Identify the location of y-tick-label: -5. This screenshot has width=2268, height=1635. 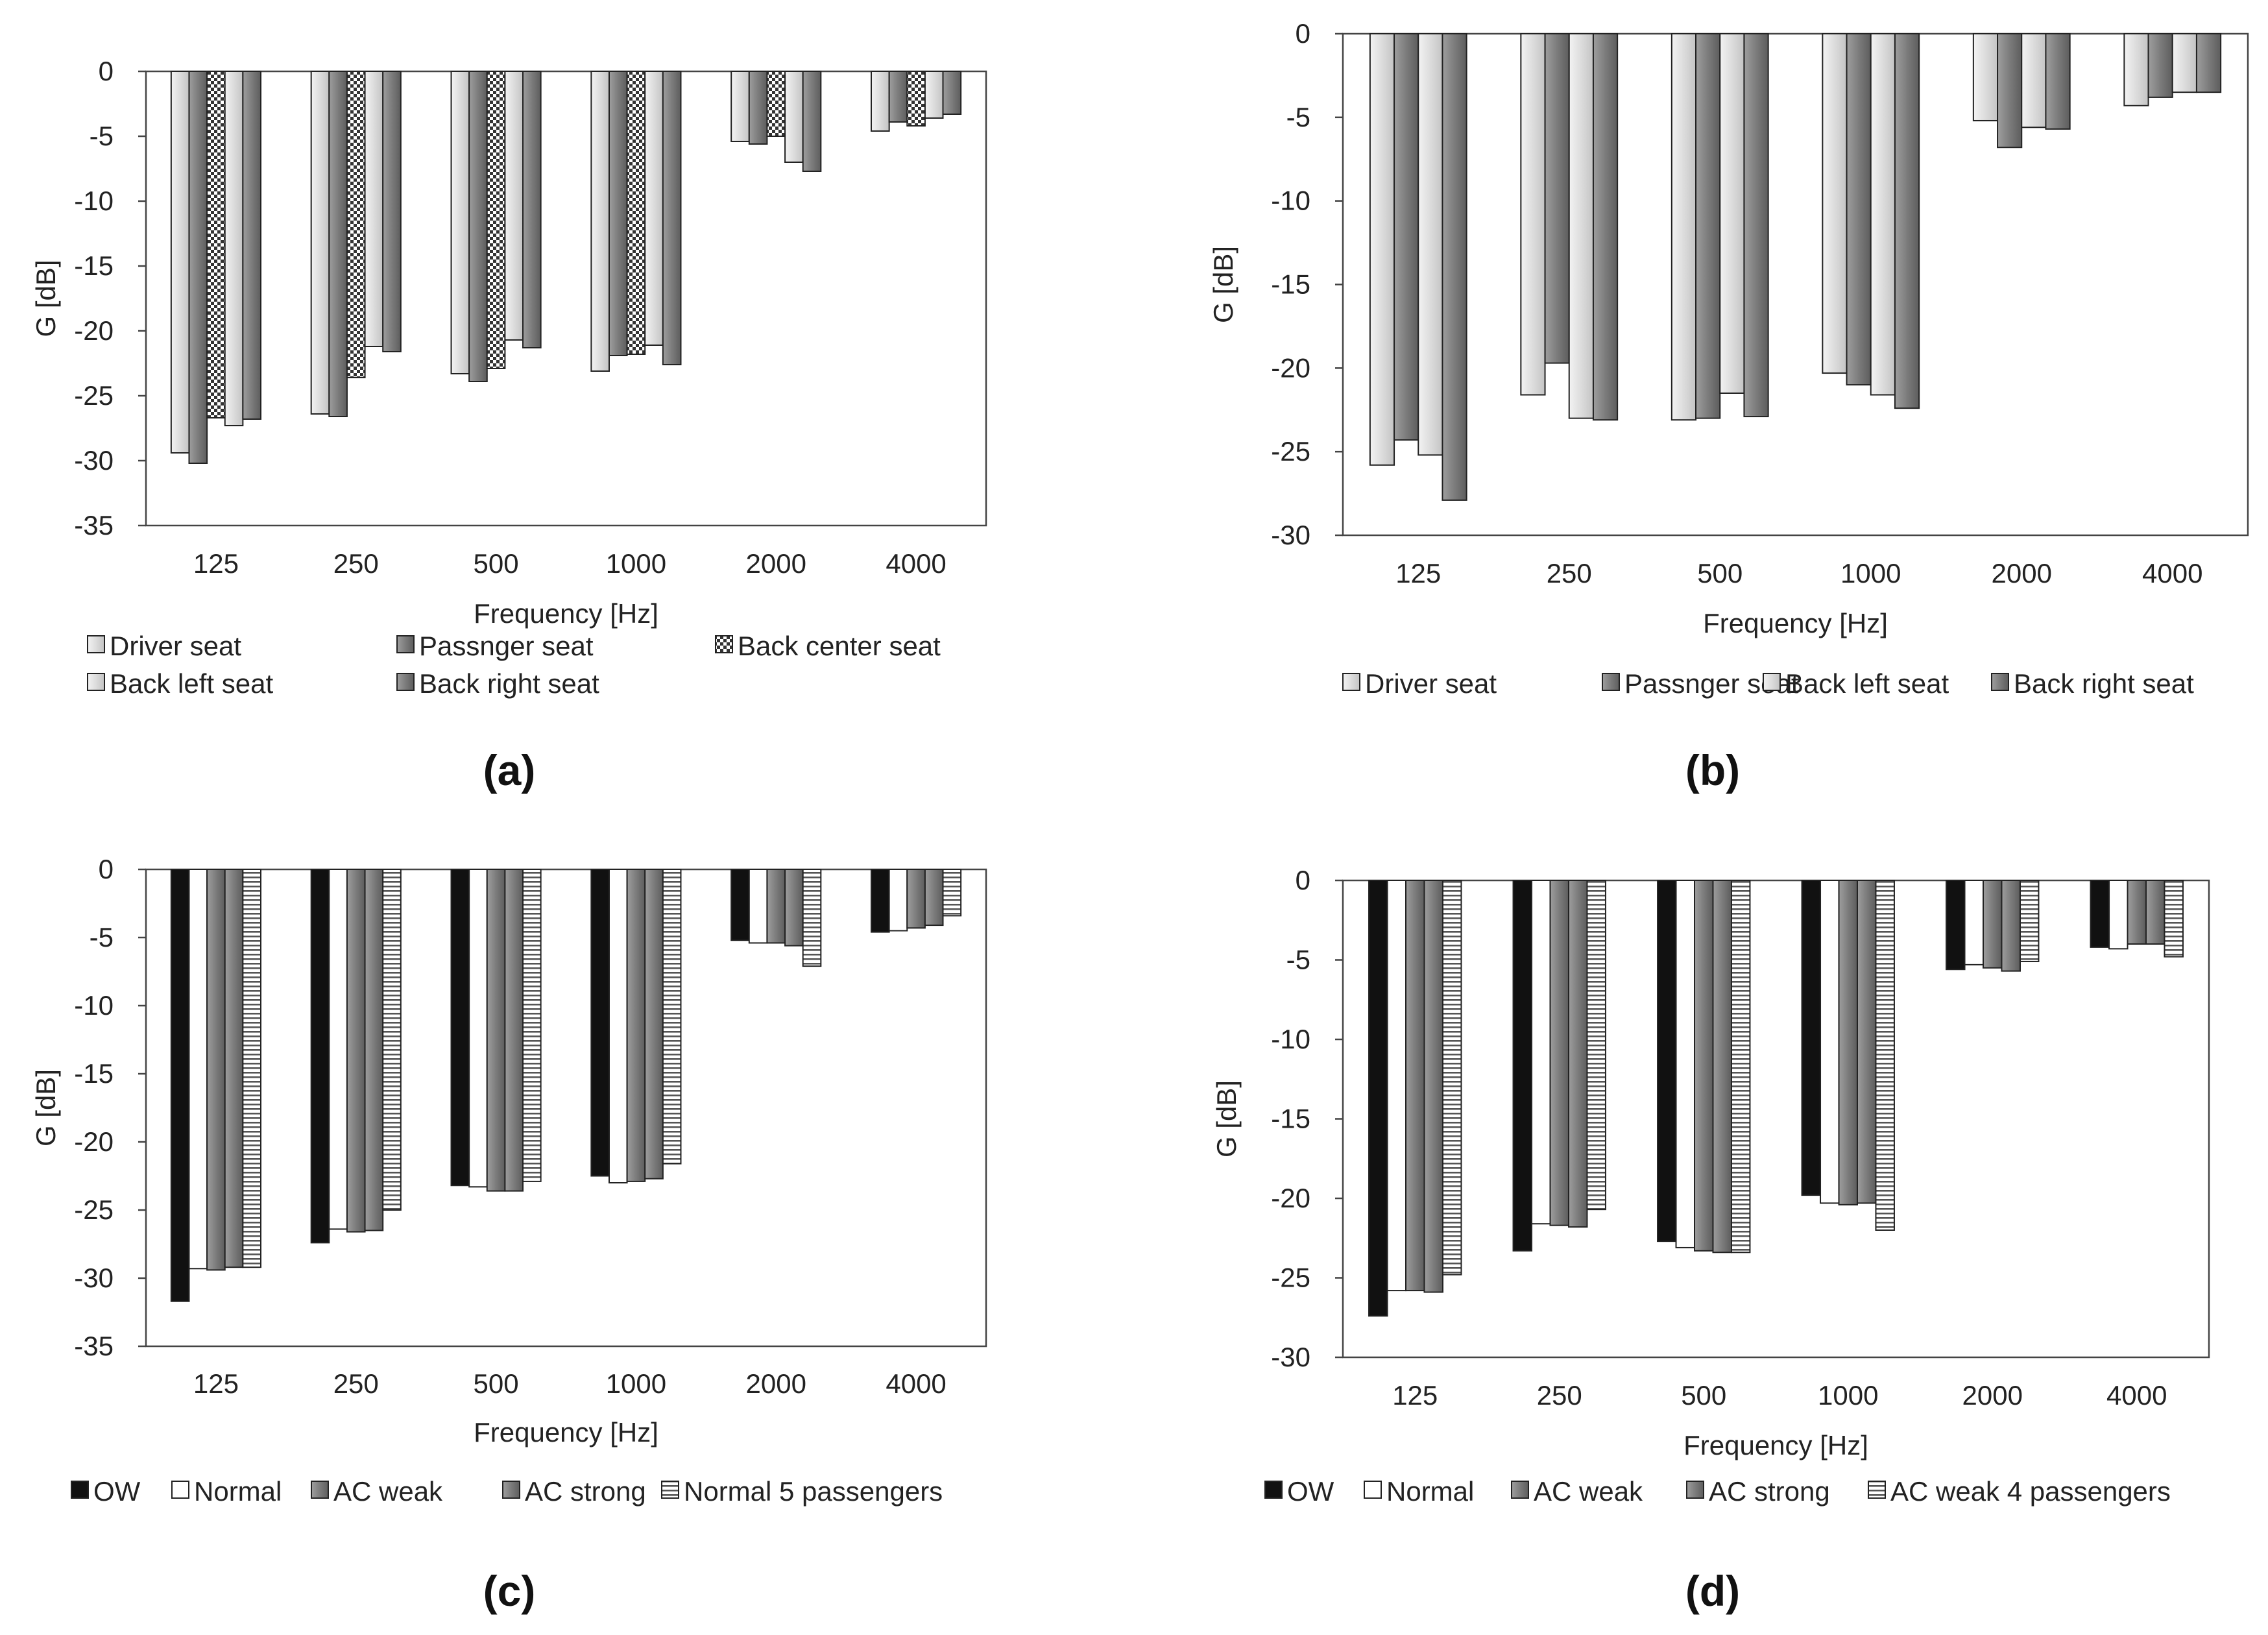
(1298, 117).